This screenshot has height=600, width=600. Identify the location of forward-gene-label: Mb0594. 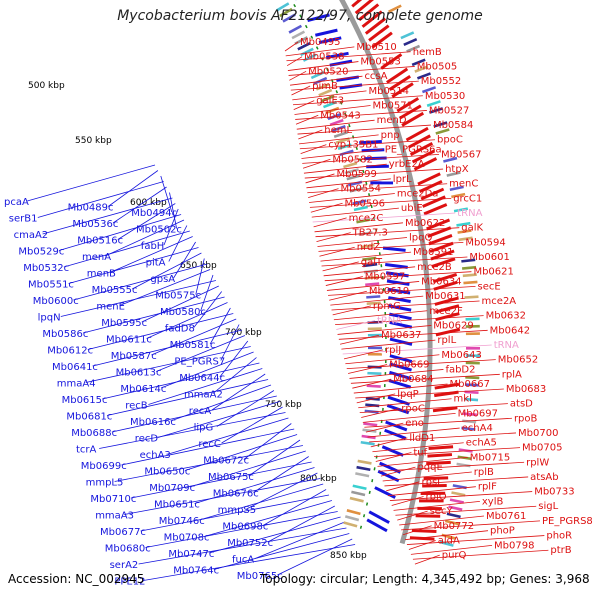
(485, 242).